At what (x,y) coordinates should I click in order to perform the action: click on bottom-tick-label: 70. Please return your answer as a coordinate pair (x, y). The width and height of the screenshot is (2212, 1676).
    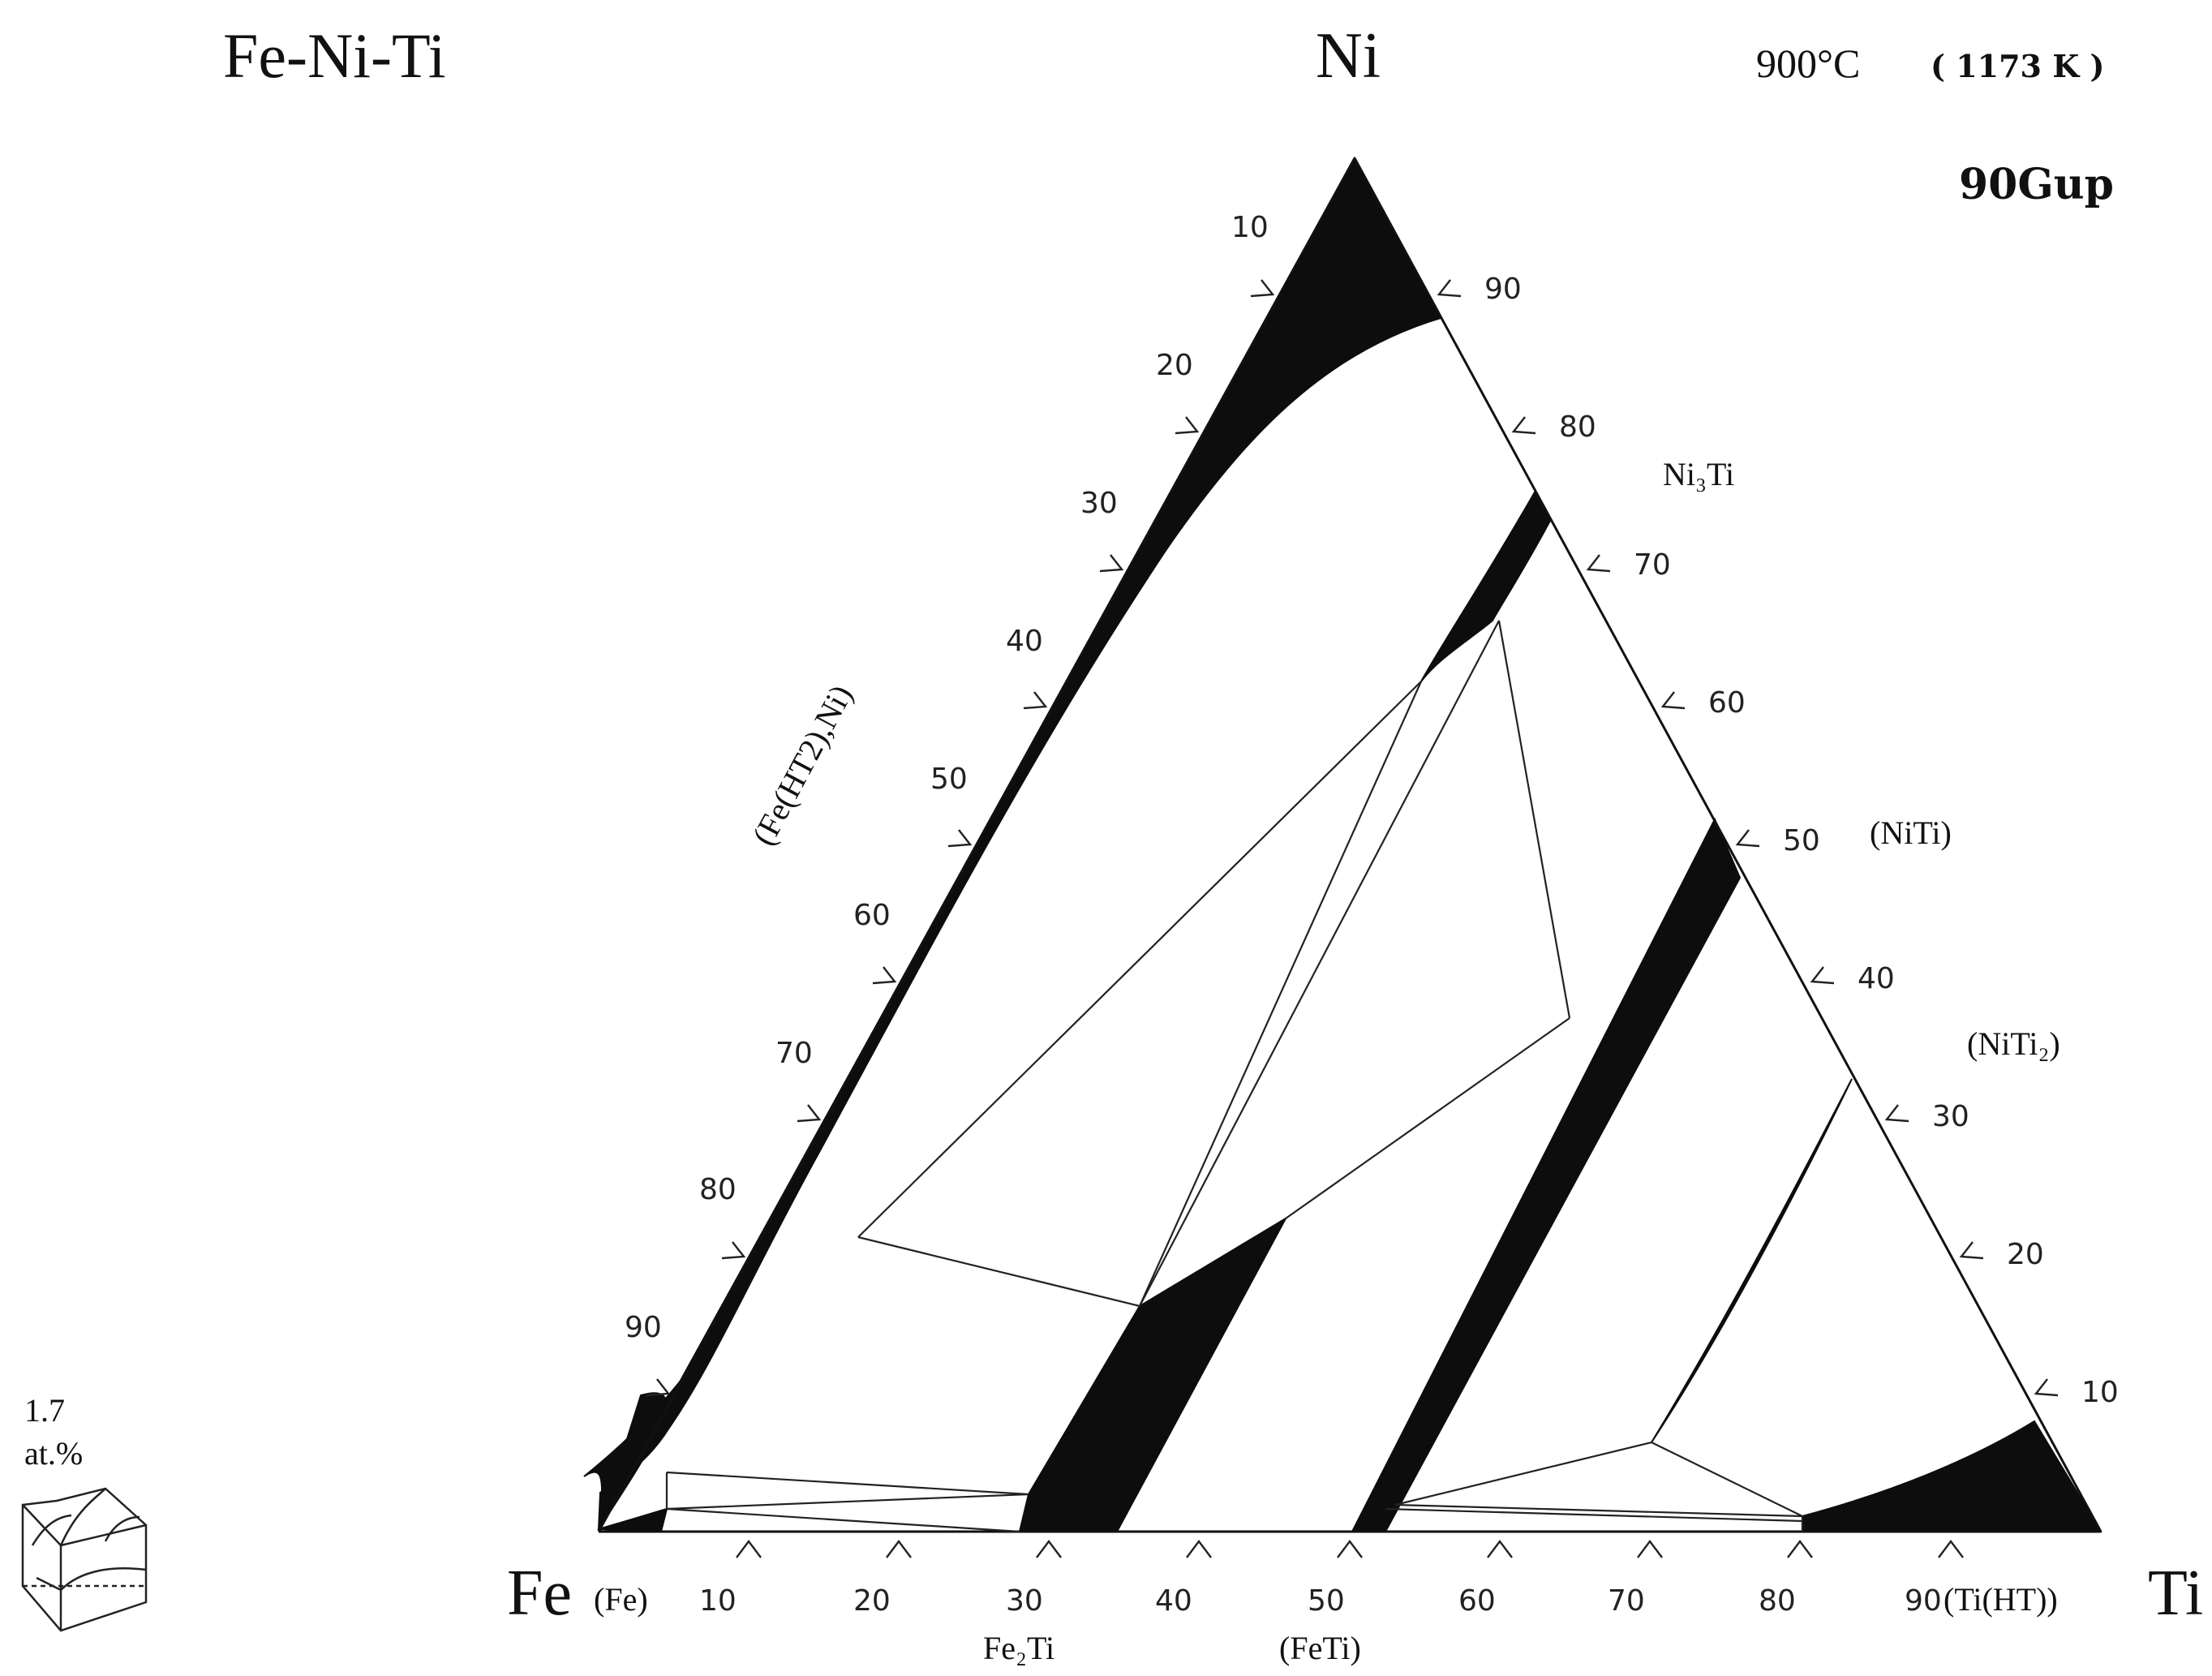
    Looking at the image, I should click on (1626, 1601).